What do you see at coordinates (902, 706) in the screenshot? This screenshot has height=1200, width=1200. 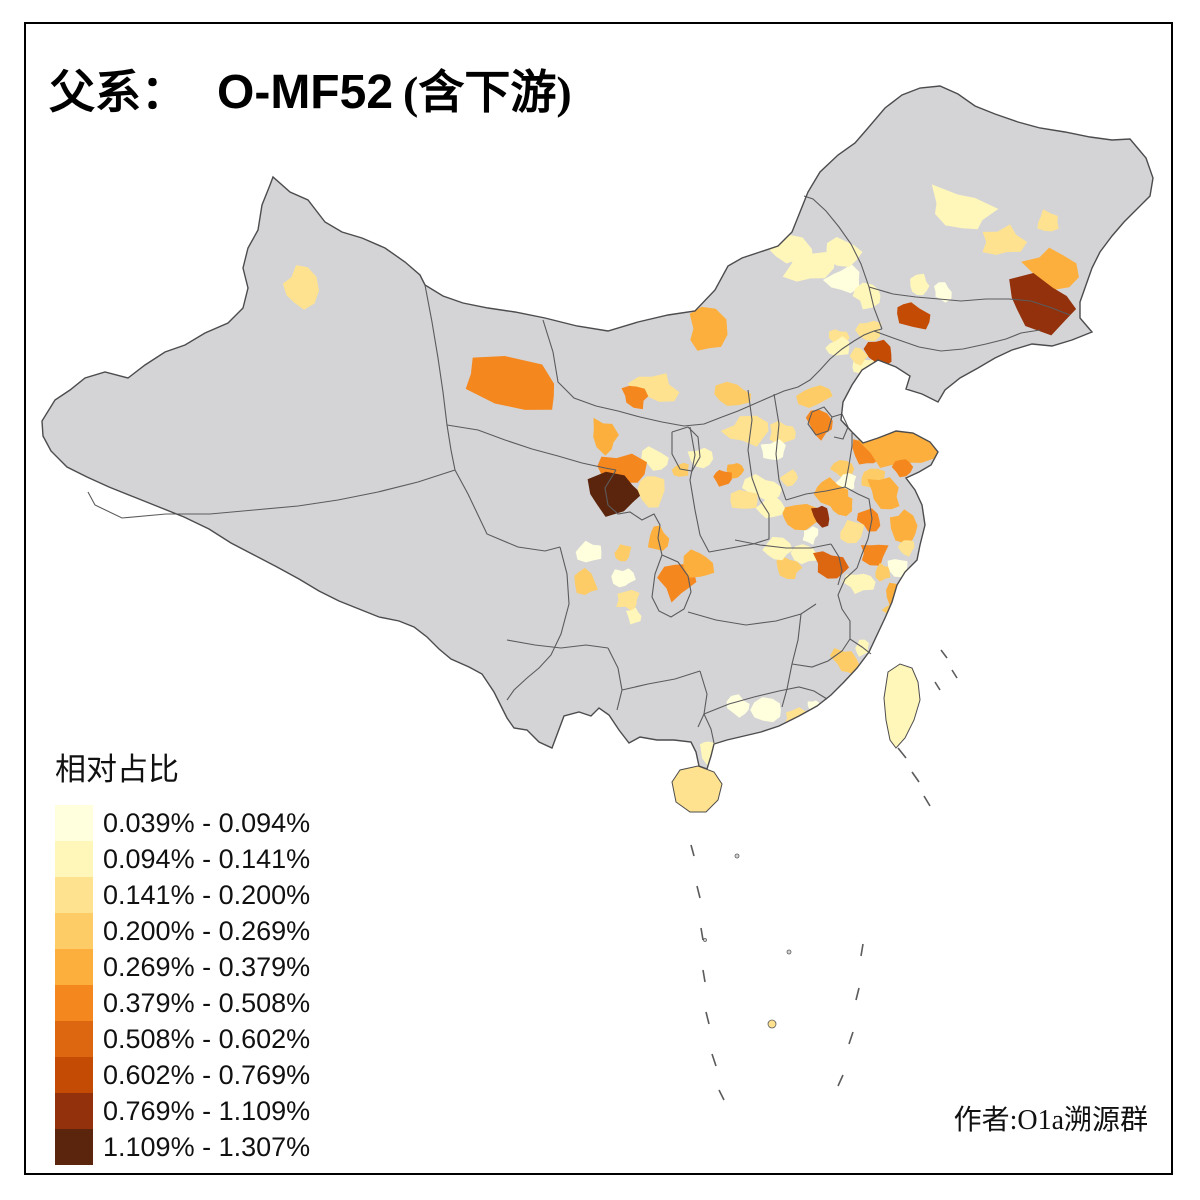 I see `taiwan-island` at bounding box center [902, 706].